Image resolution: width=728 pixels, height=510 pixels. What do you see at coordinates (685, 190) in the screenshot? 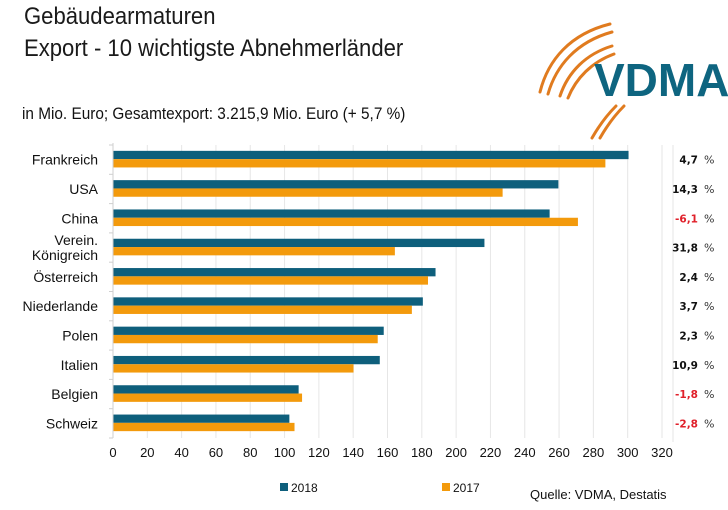
I see `change-percent-value: 14,3` at bounding box center [685, 190].